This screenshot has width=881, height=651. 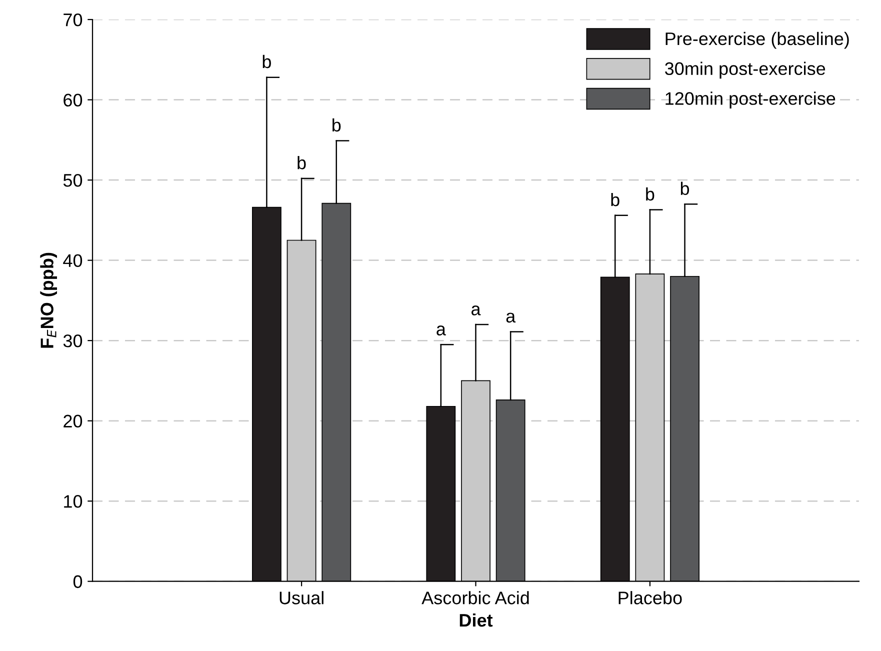 I want to click on y-tick-label: 50, so click(x=72, y=180).